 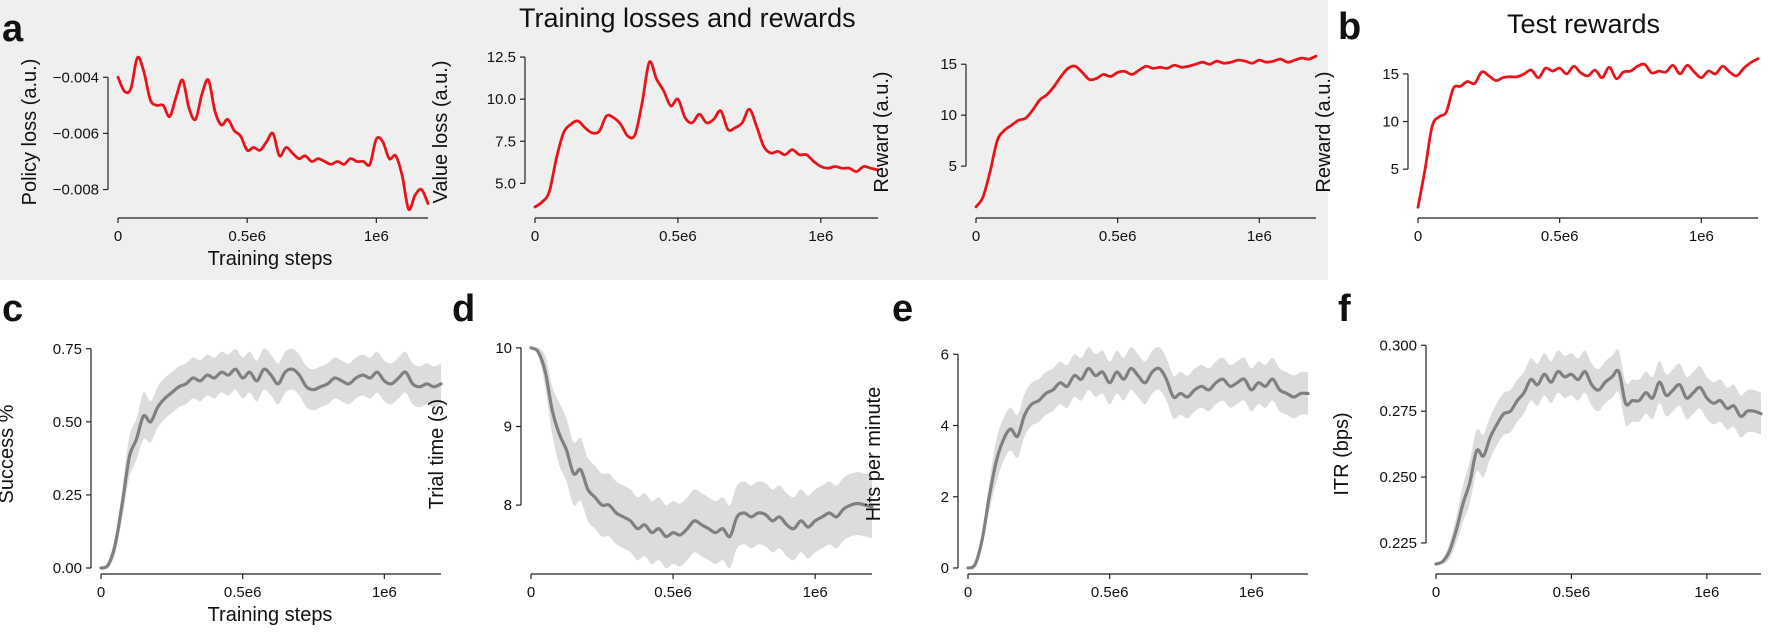 I want to click on y-tick-label: 0.250, so click(x=1398, y=477).